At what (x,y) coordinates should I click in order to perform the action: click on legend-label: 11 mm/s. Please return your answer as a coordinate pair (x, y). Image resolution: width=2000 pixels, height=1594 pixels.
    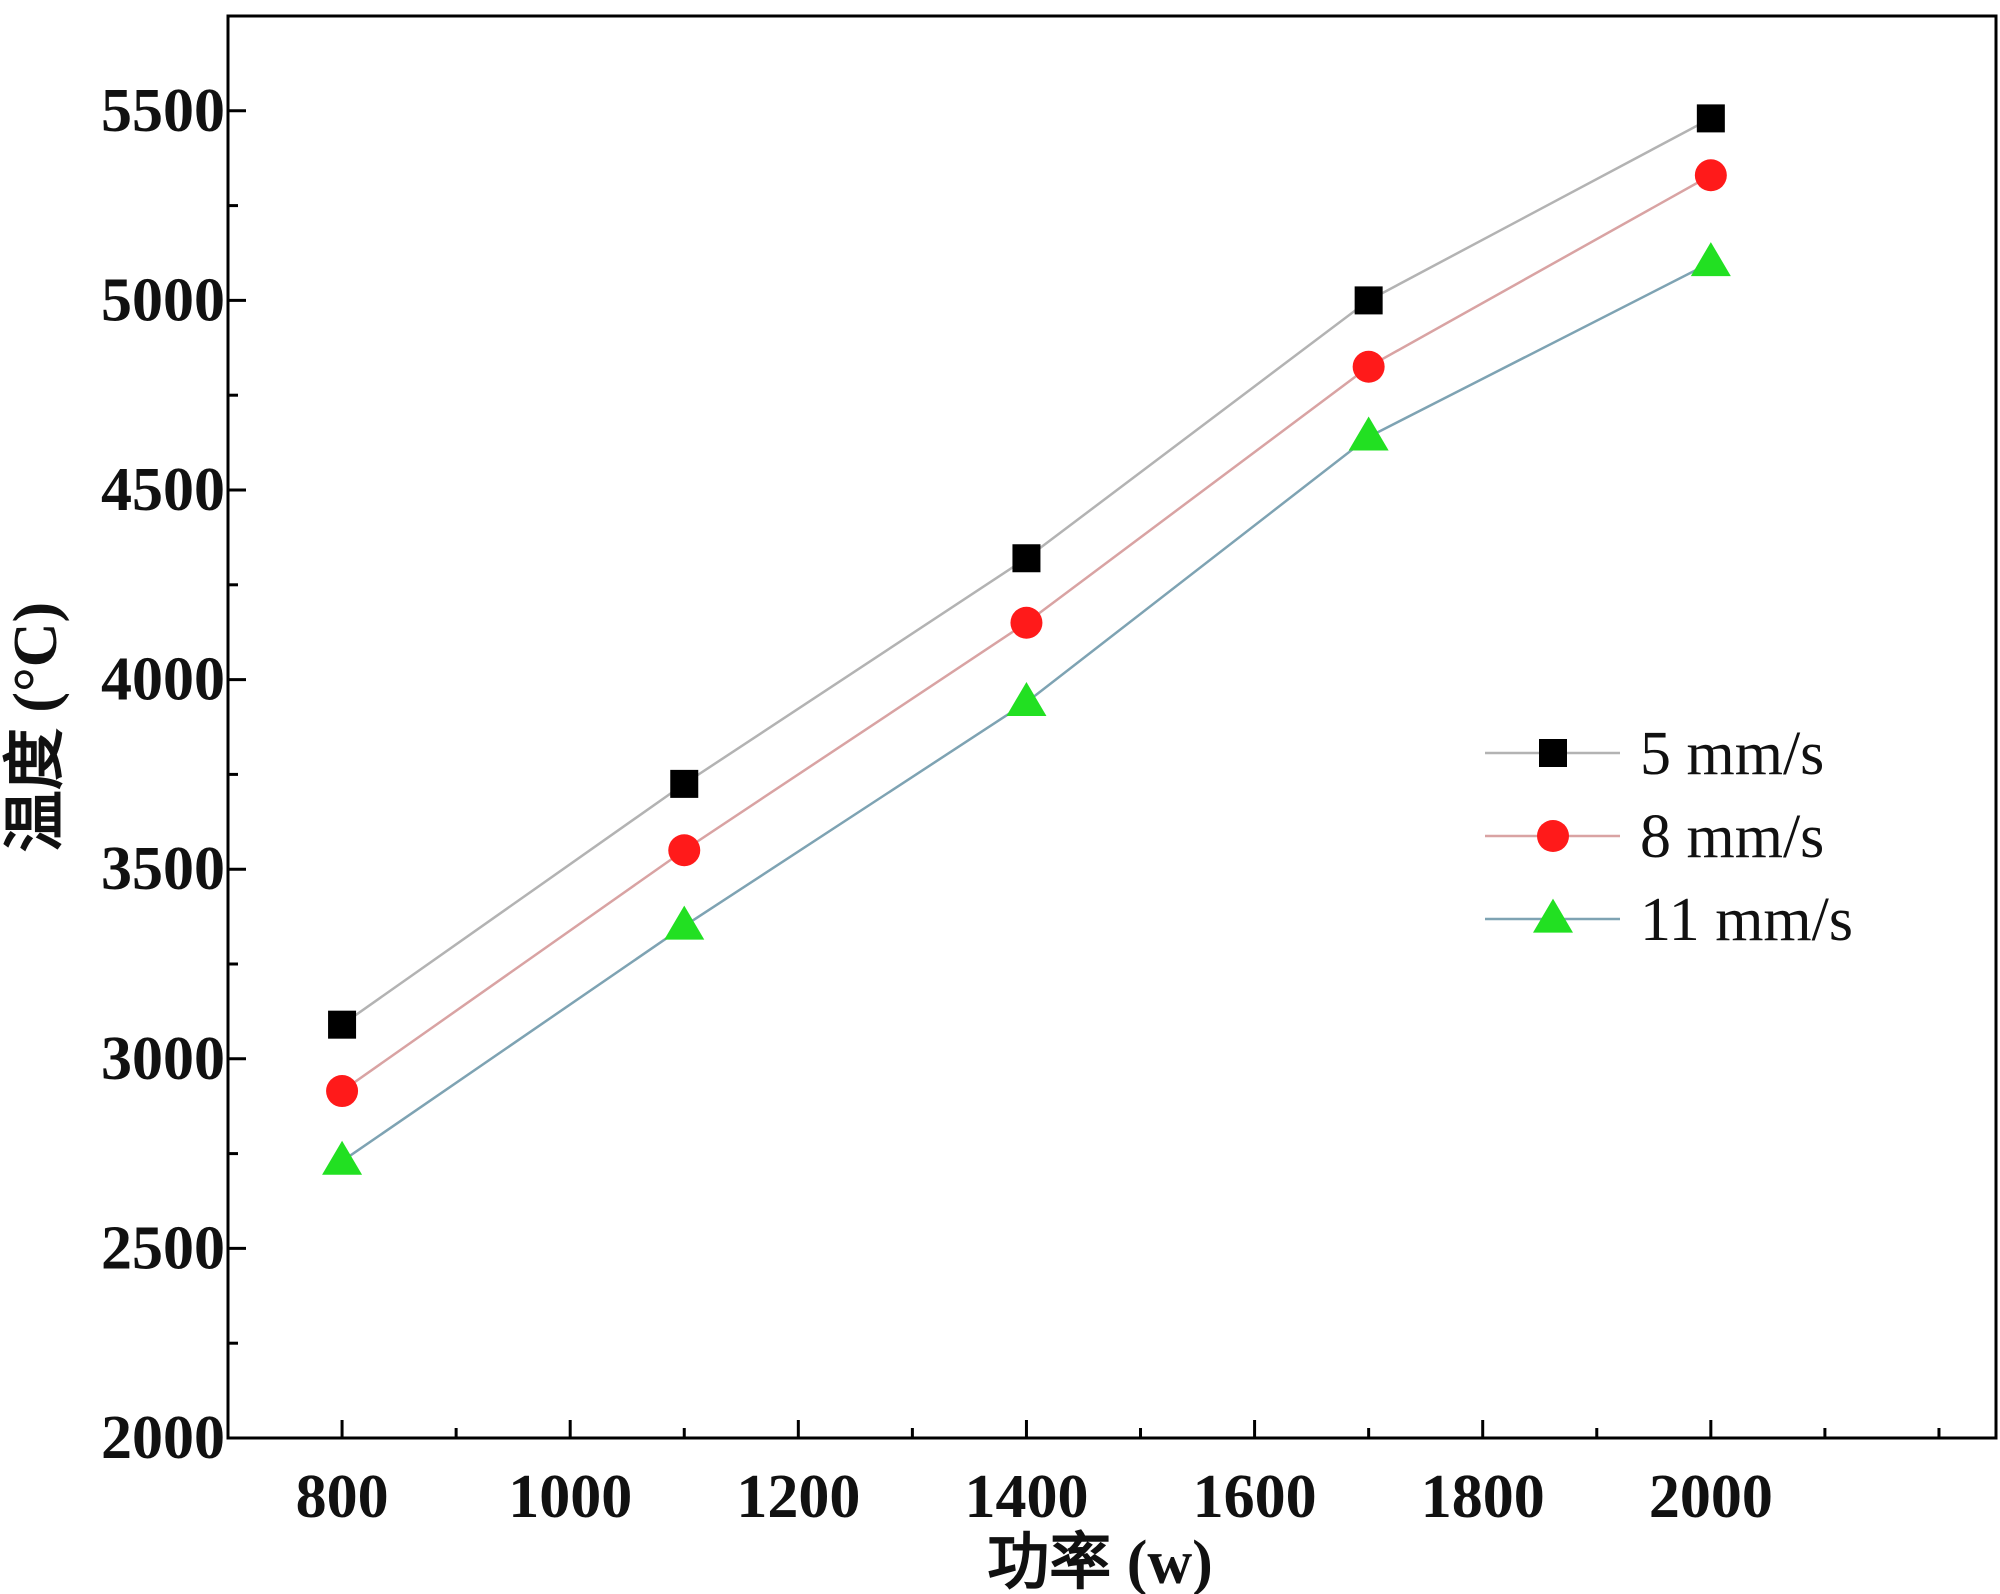
    Looking at the image, I should click on (1746, 920).